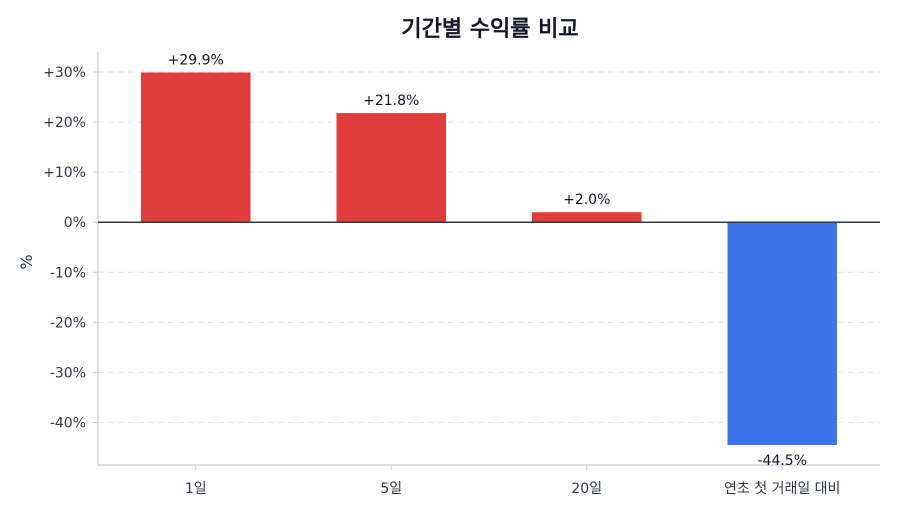  Describe the element at coordinates (64, 173) in the screenshot. I see `y-tick-label: +10%` at that location.